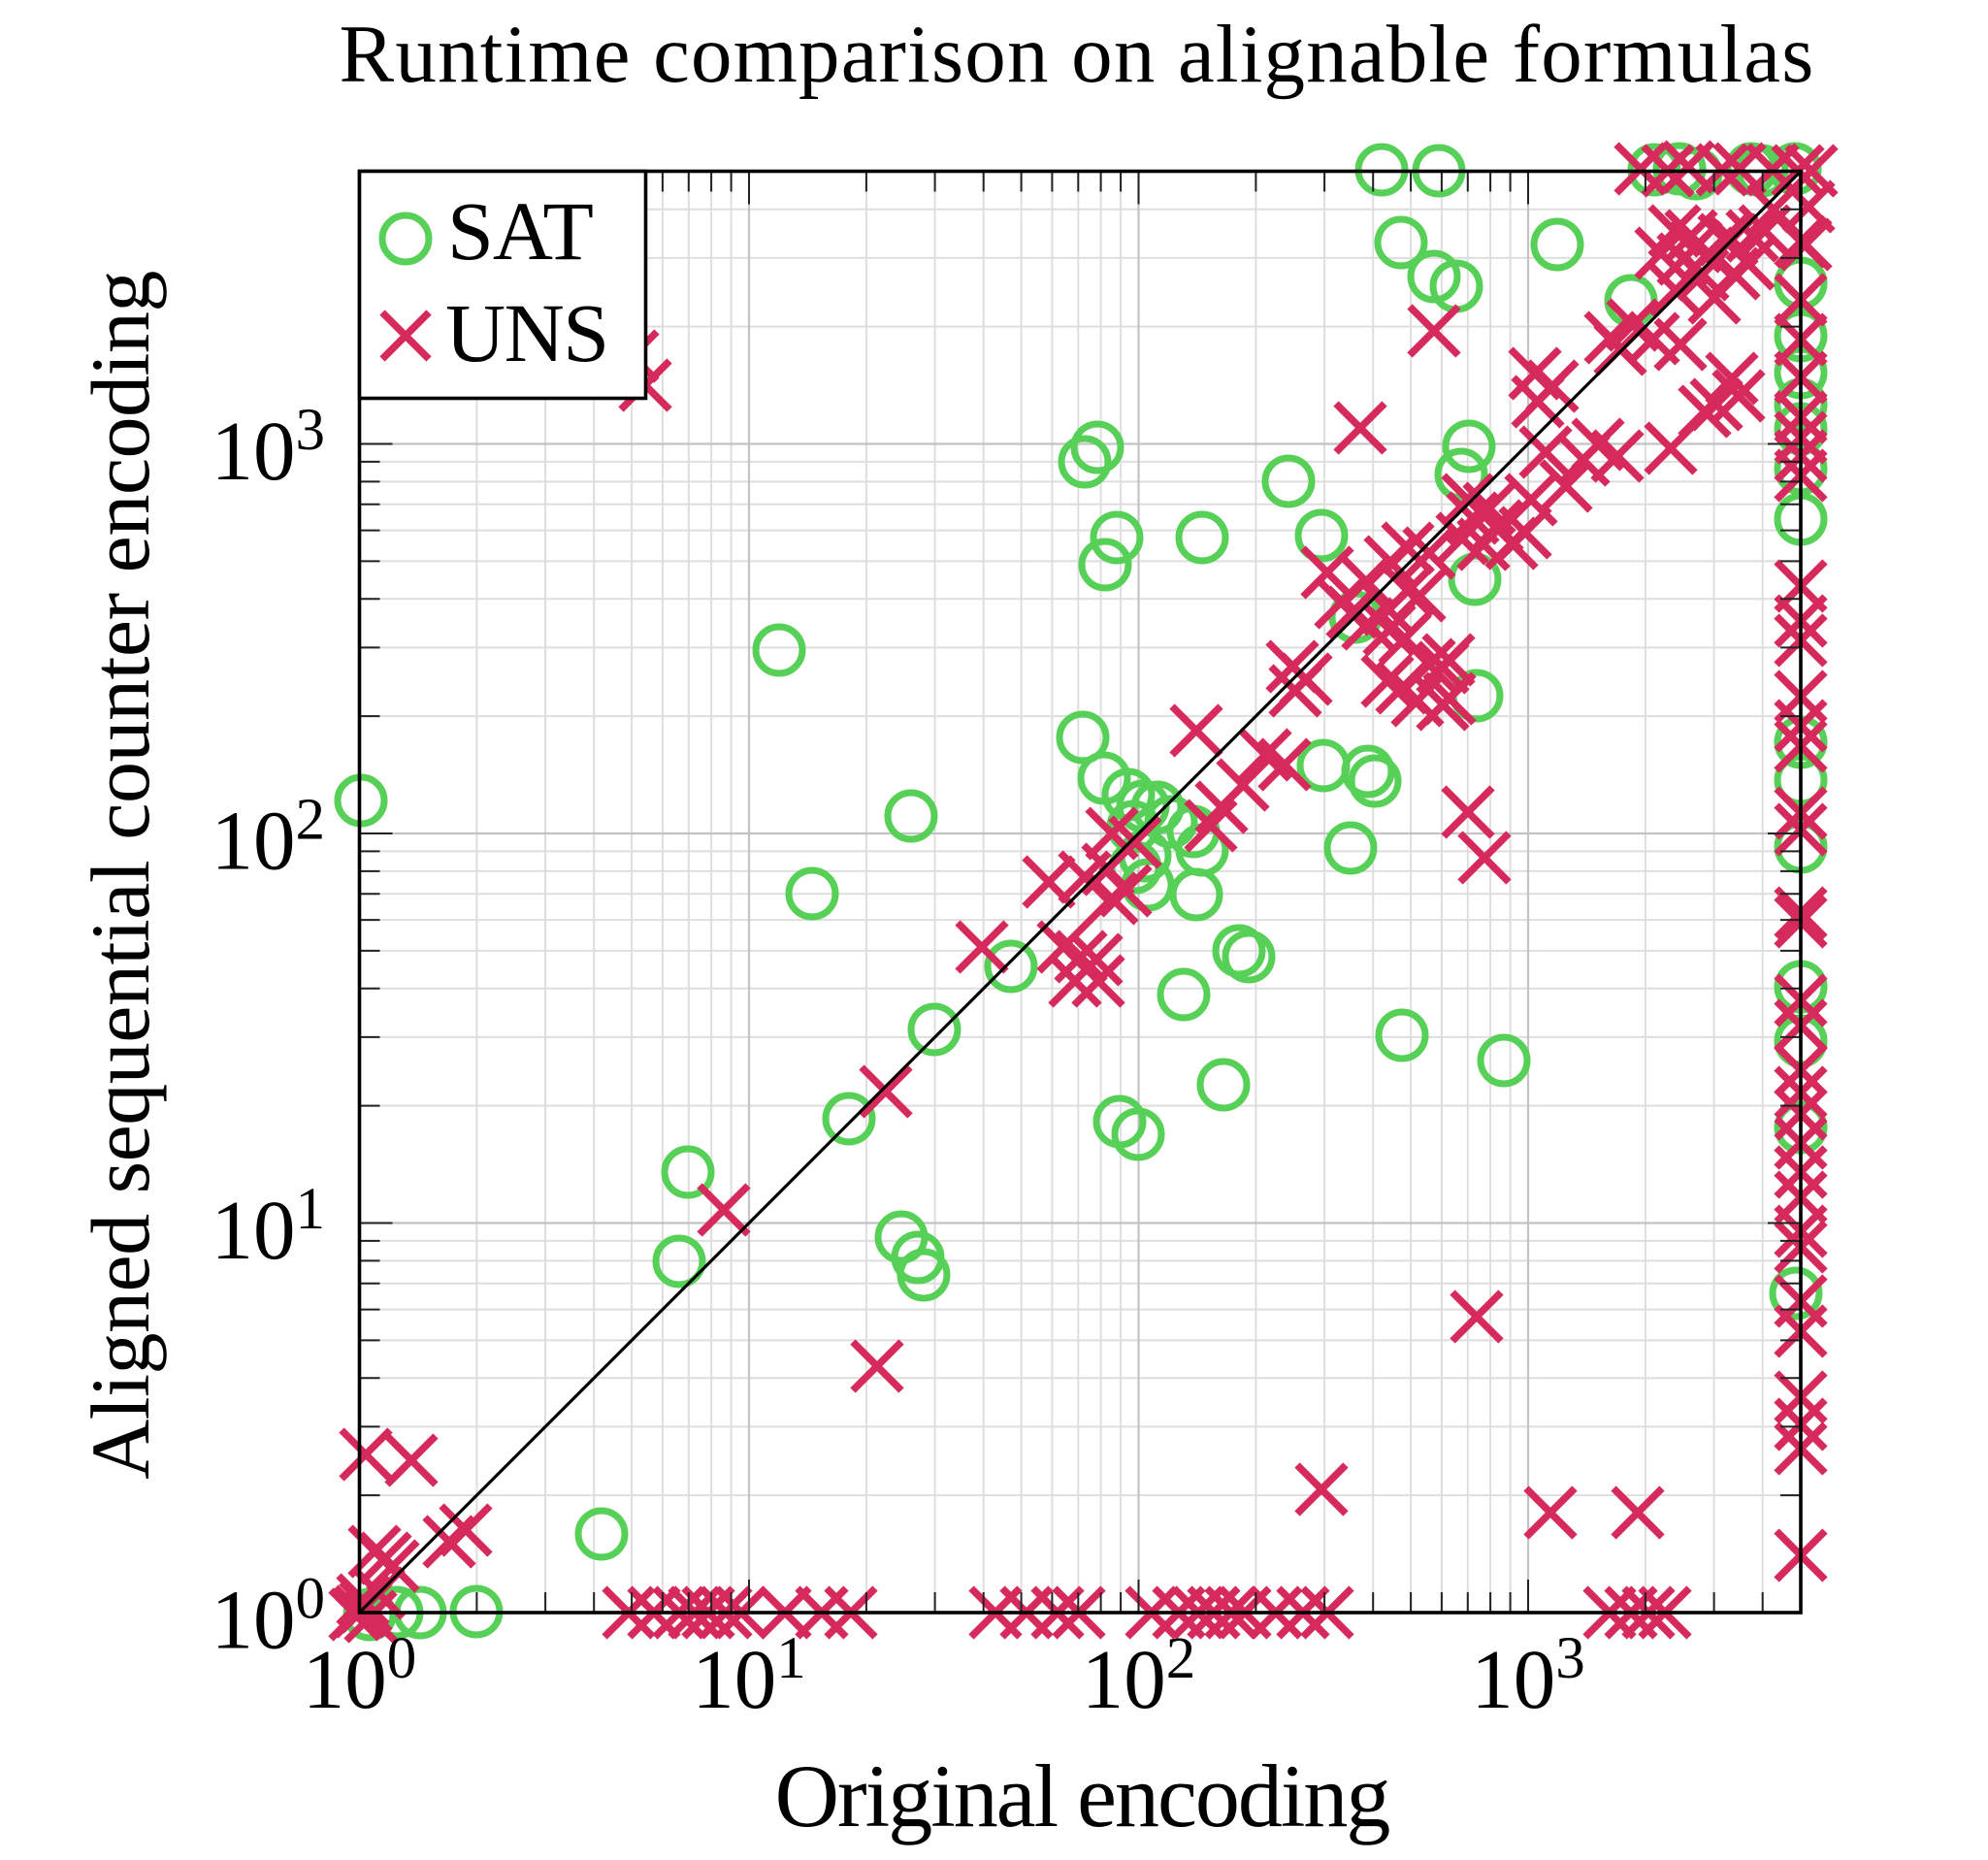  What do you see at coordinates (1082, 1796) in the screenshot?
I see `svg-text: Original encoding` at bounding box center [1082, 1796].